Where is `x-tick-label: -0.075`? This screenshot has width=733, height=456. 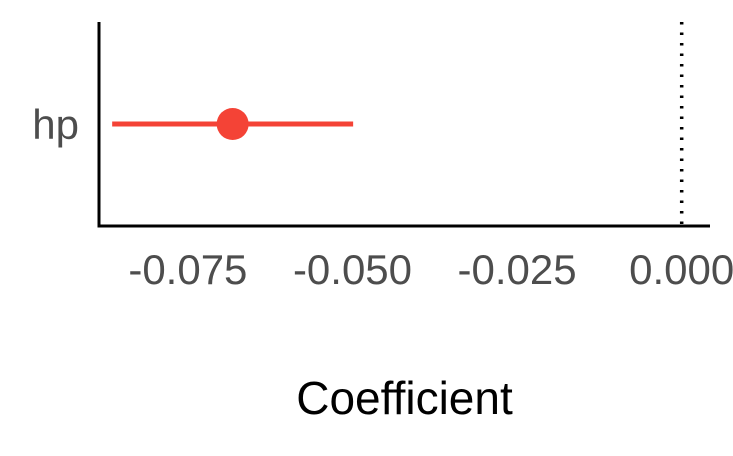 x-tick-label: -0.075 is located at coordinates (187, 269).